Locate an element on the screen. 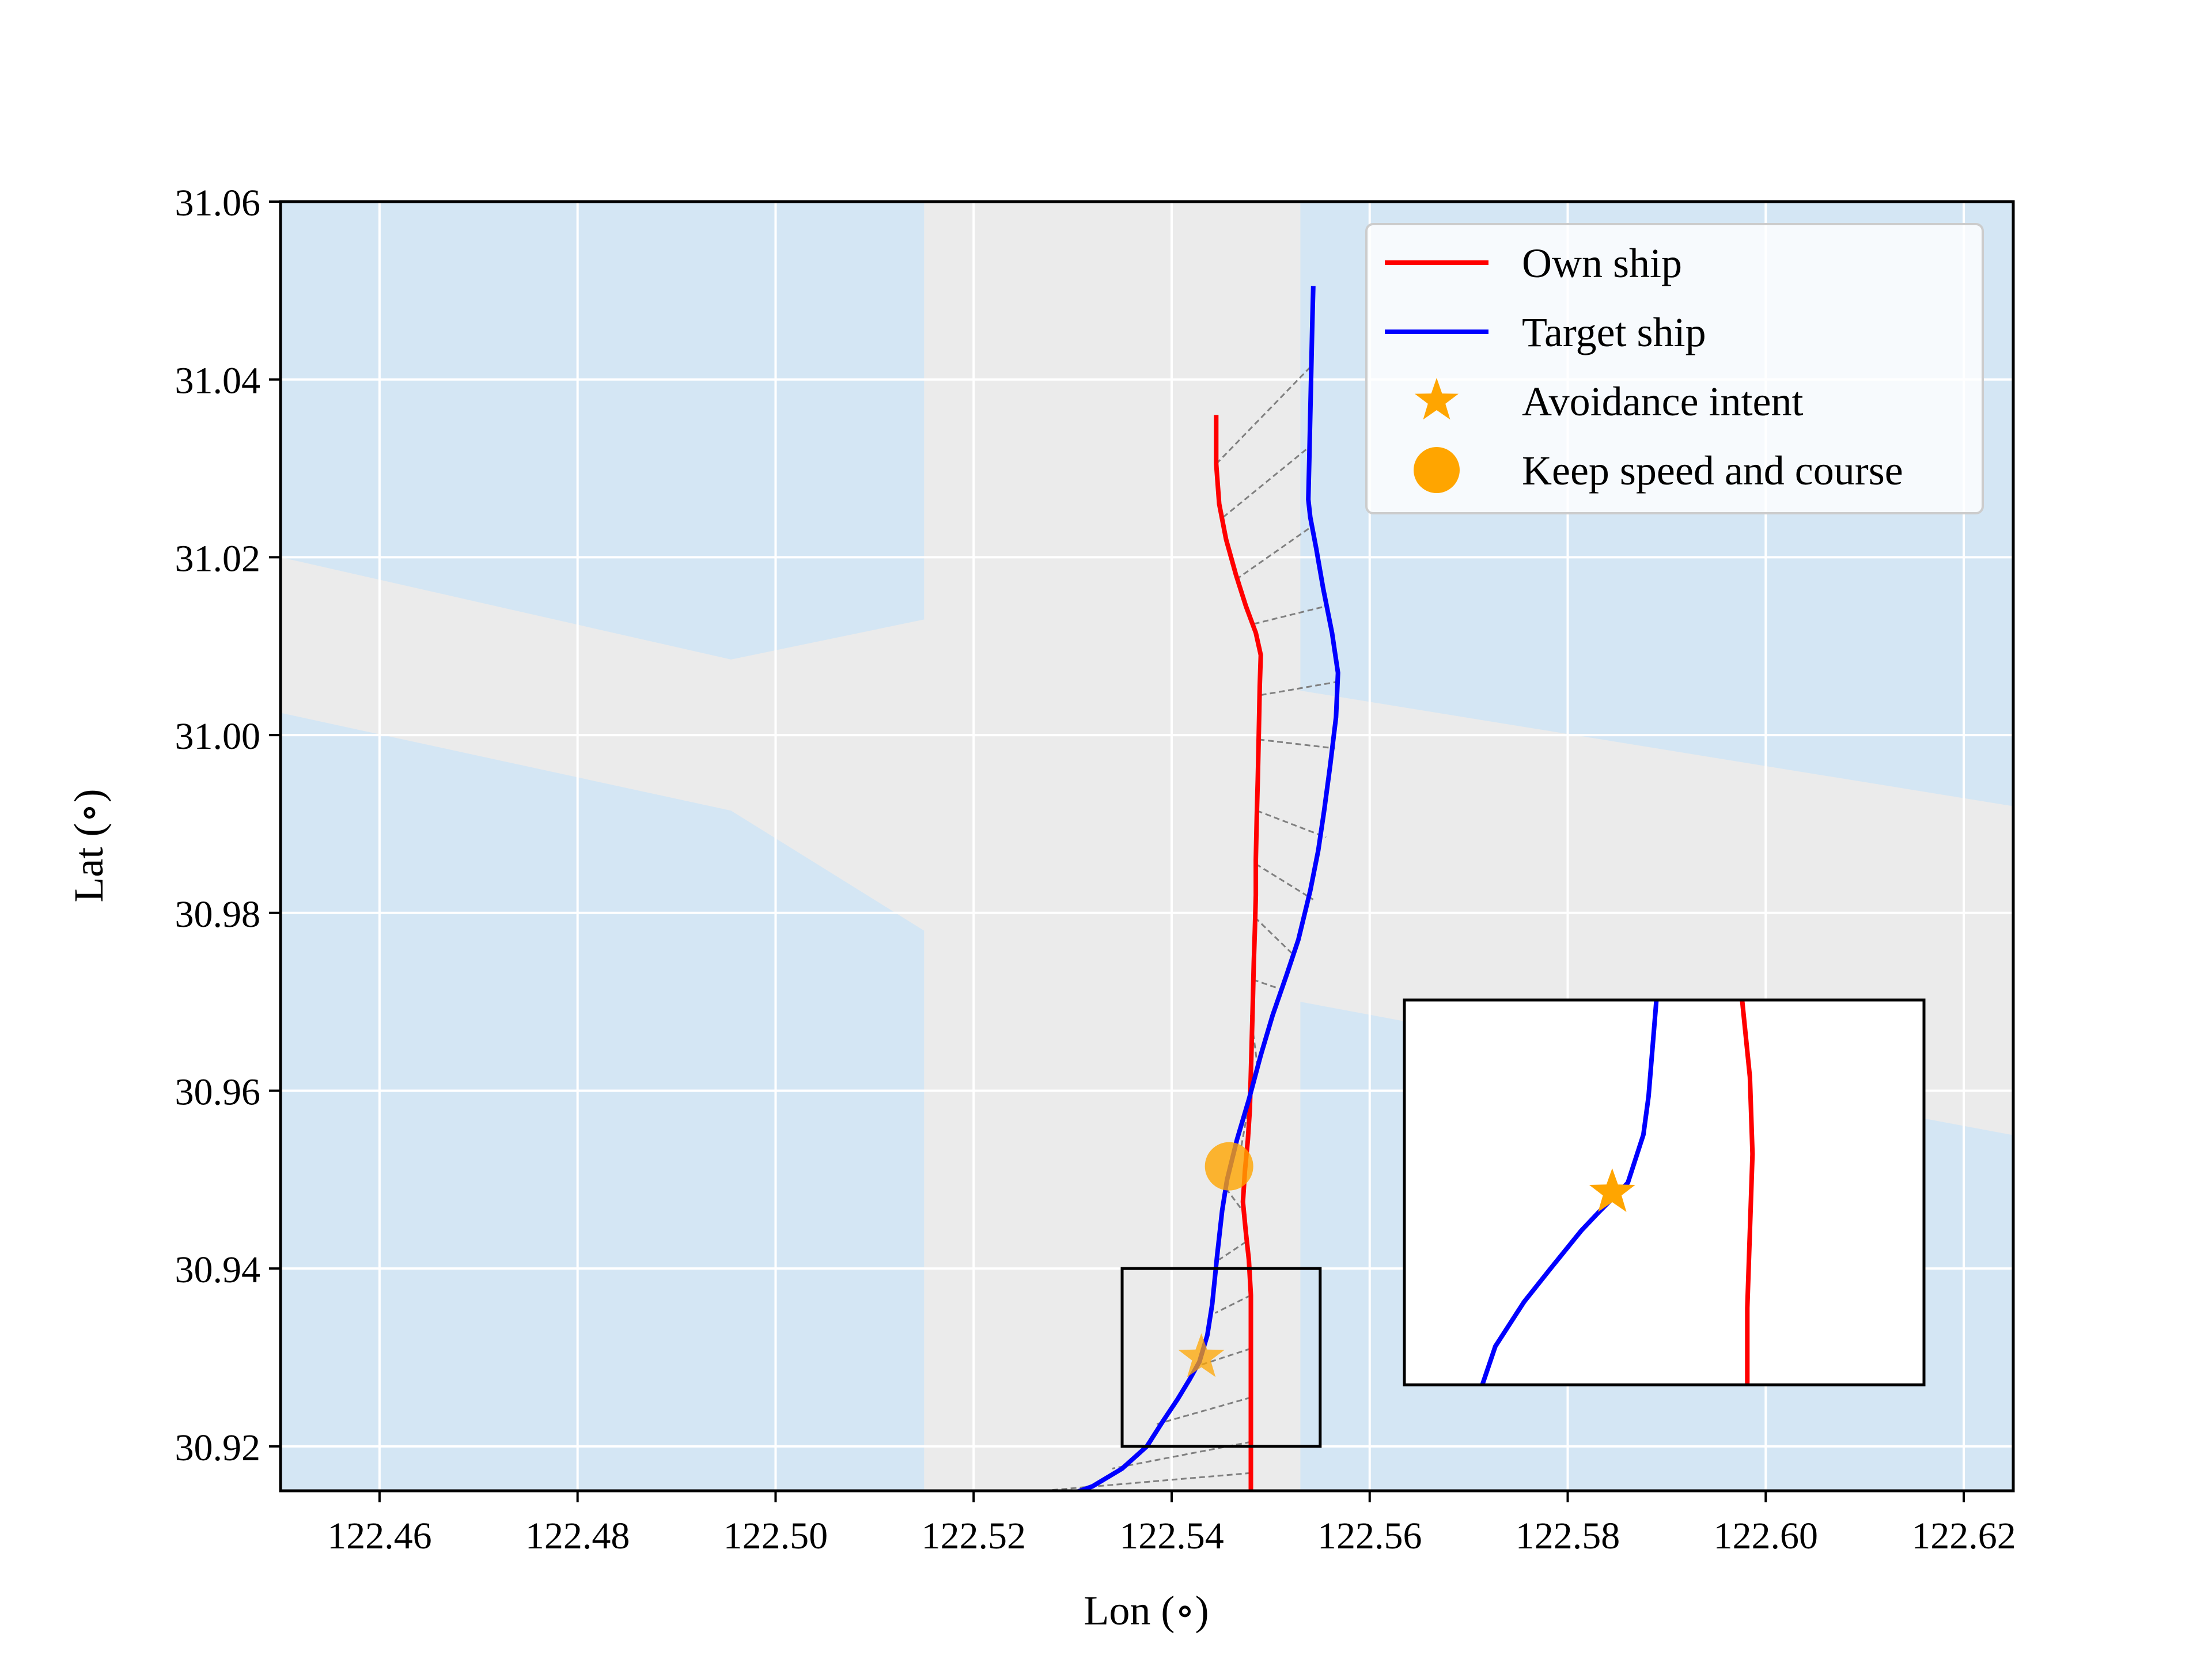 This screenshot has width=2212, height=1659. inset-series is located at coordinates (1617, 1192).